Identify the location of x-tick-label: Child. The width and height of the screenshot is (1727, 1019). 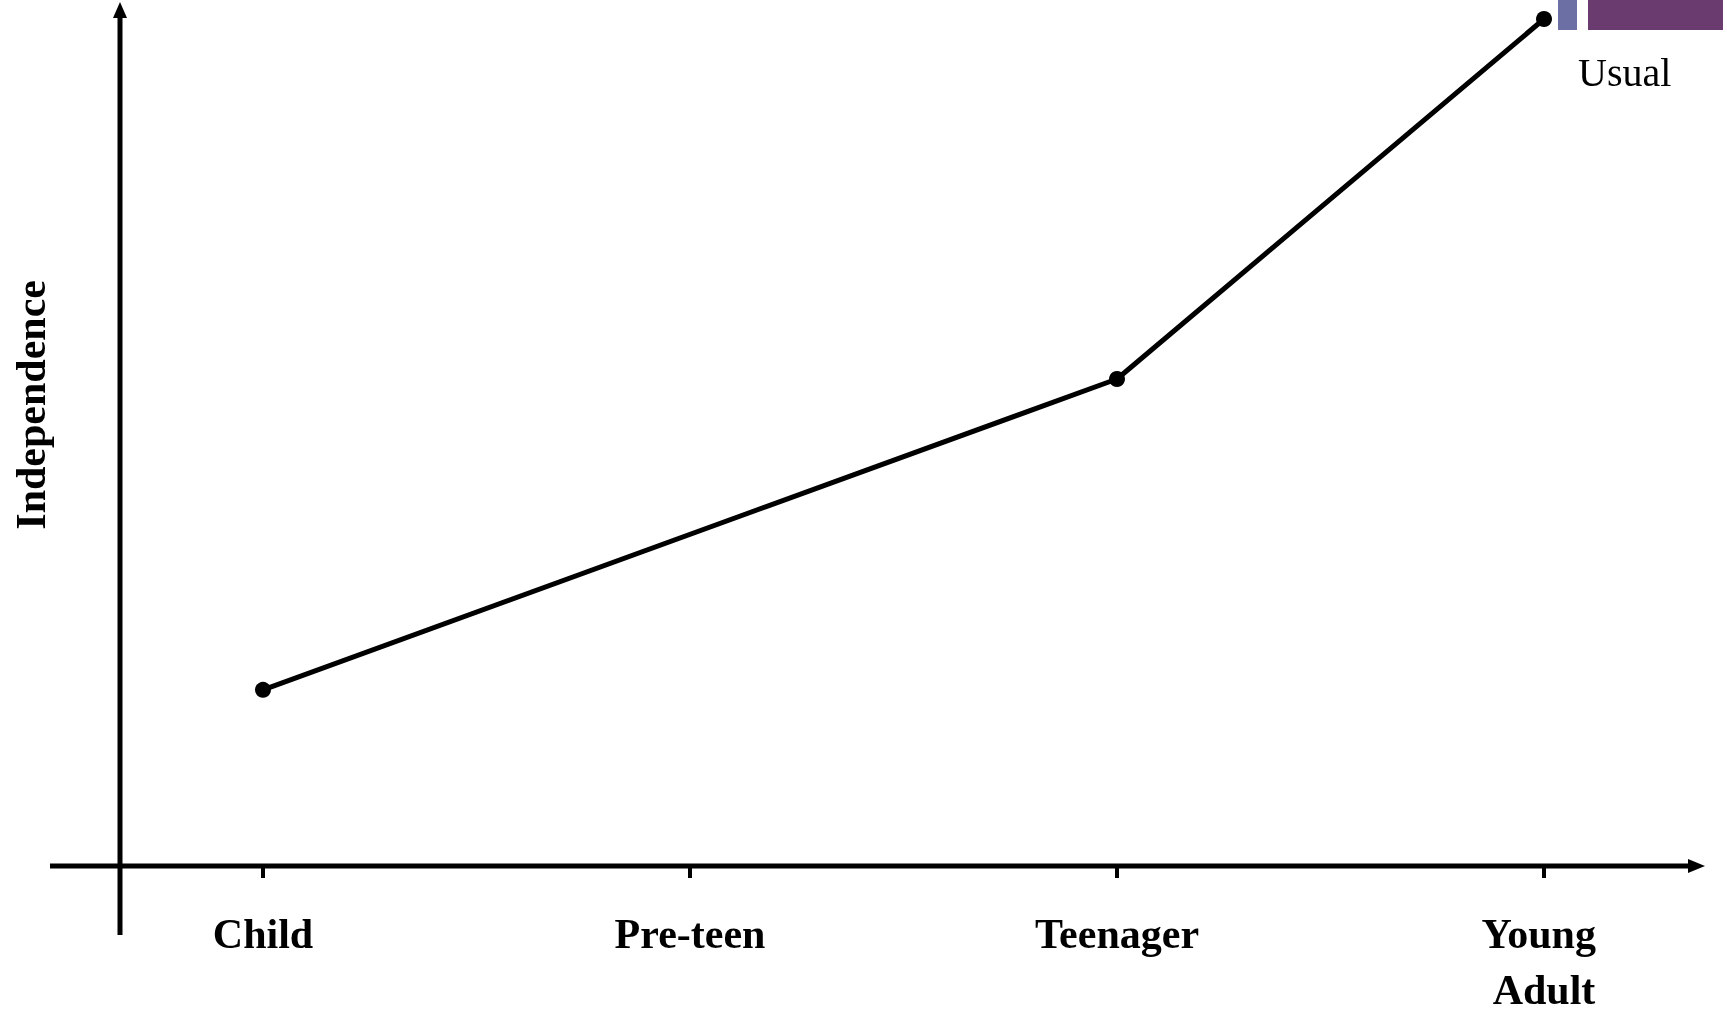
(263, 934).